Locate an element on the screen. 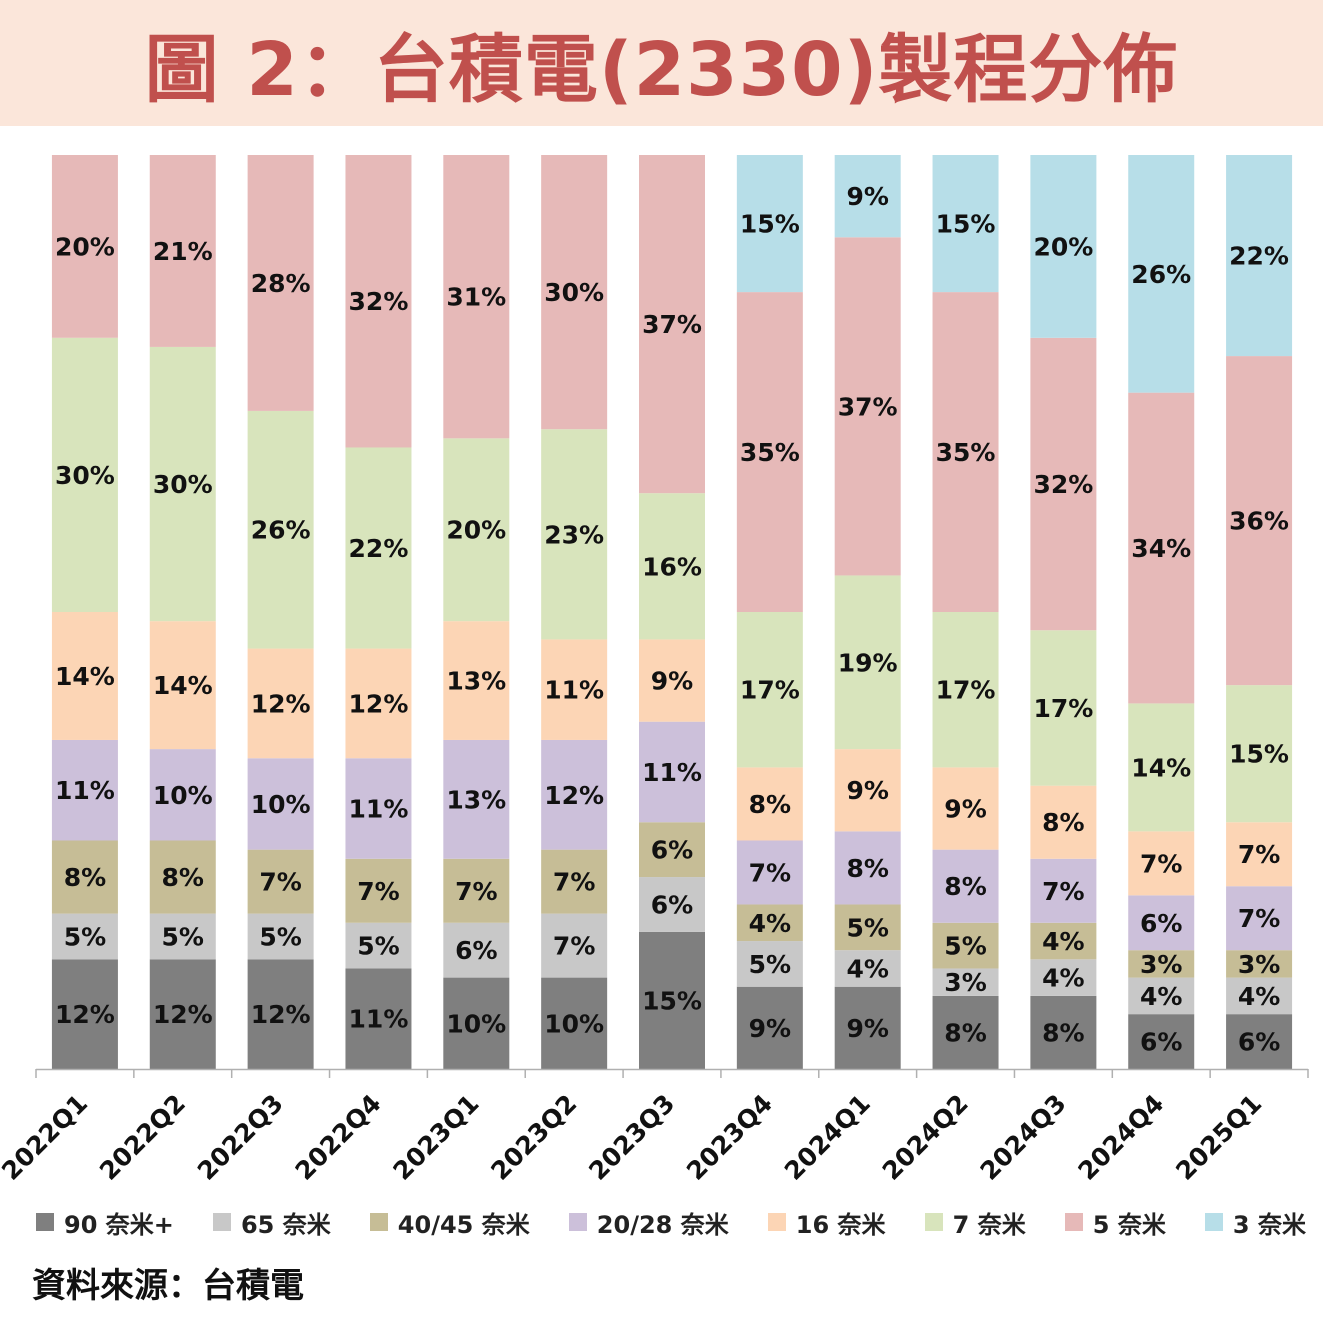  x-tick-label: 2024Q3 is located at coordinates (1023, 1137).